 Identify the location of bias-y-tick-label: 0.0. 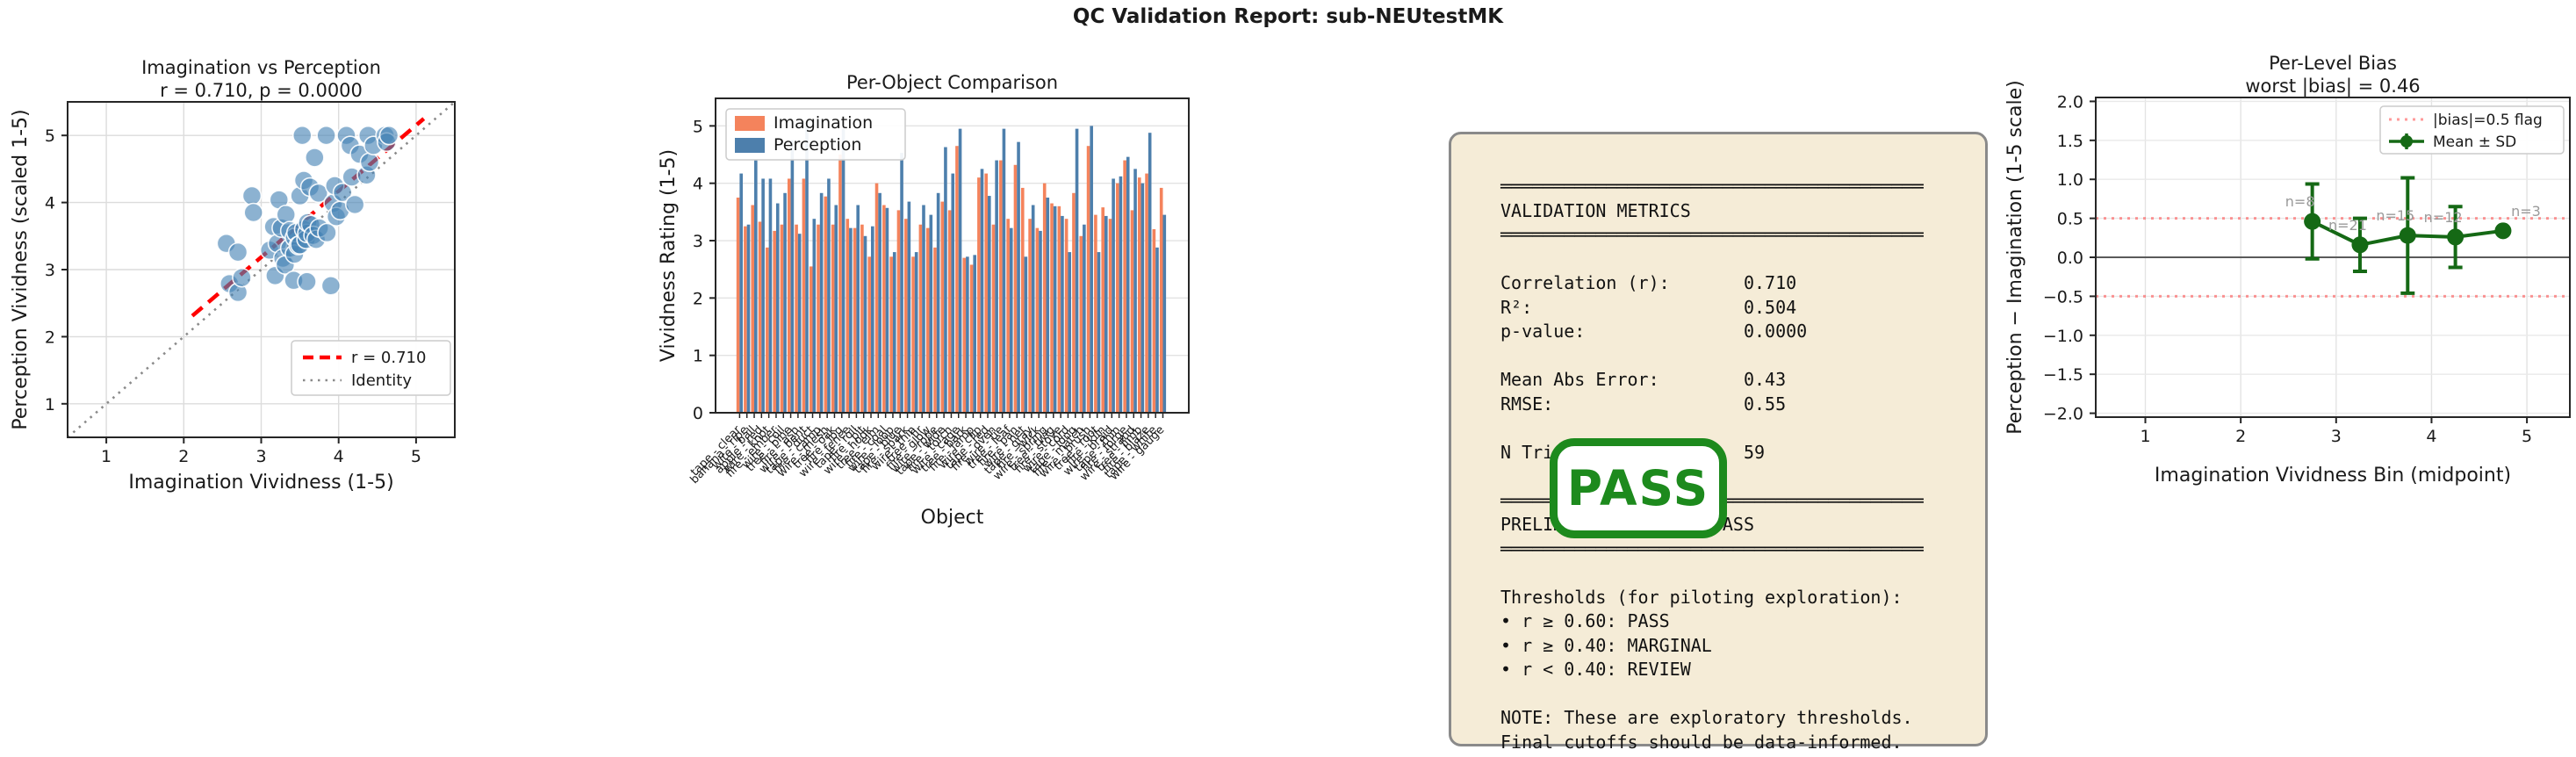
(2070, 258).